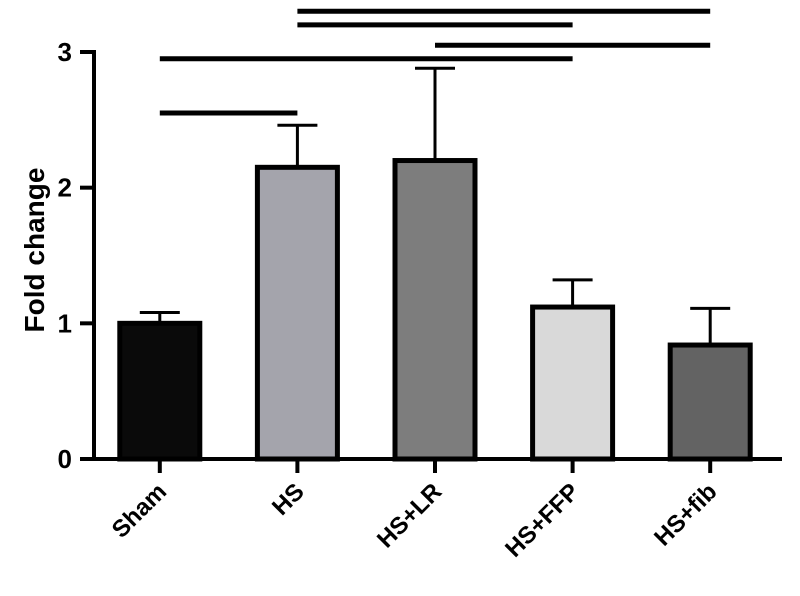 Image resolution: width=800 pixels, height=596 pixels. What do you see at coordinates (685, 514) in the screenshot?
I see `x-tick-label: HS+fib` at bounding box center [685, 514].